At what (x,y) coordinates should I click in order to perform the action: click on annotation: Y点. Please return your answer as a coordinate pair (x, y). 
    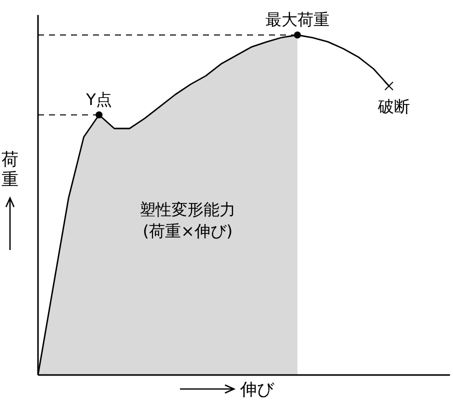
    Looking at the image, I should click on (98, 99).